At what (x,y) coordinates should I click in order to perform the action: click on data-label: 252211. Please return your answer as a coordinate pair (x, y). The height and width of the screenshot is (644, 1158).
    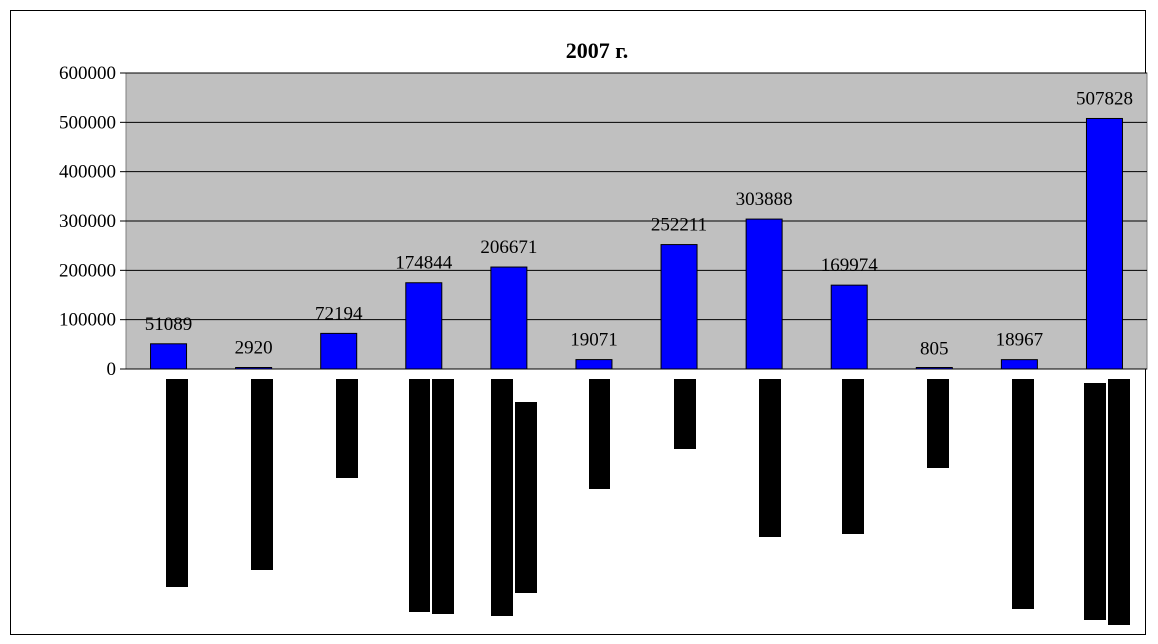
    Looking at the image, I should click on (679, 225).